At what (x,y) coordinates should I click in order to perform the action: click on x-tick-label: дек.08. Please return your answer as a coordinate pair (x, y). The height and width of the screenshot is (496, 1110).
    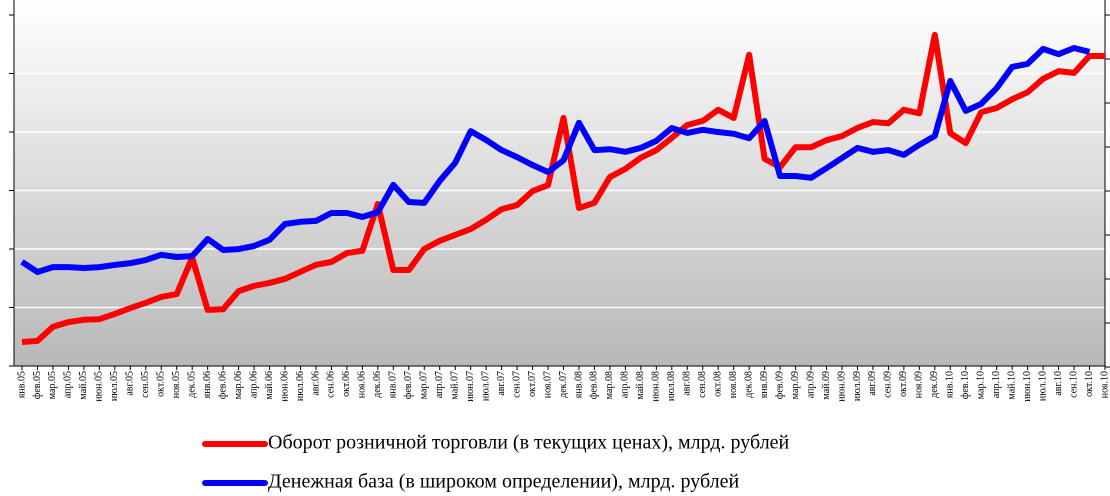
    Looking at the image, I should click on (748, 384).